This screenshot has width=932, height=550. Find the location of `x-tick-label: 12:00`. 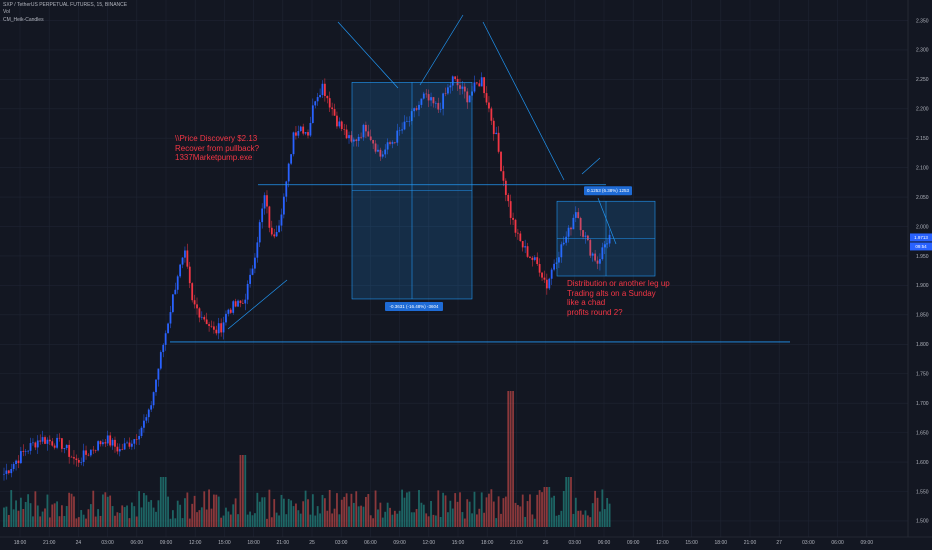

x-tick-label: 12:00 is located at coordinates (429, 543).